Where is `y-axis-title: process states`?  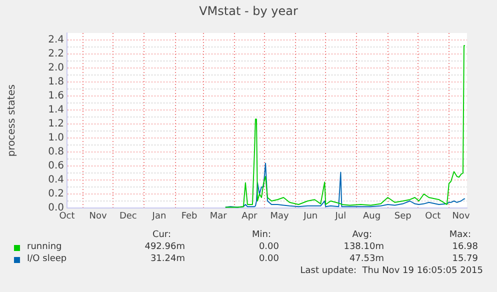 y-axis-title: process states is located at coordinates (12, 120).